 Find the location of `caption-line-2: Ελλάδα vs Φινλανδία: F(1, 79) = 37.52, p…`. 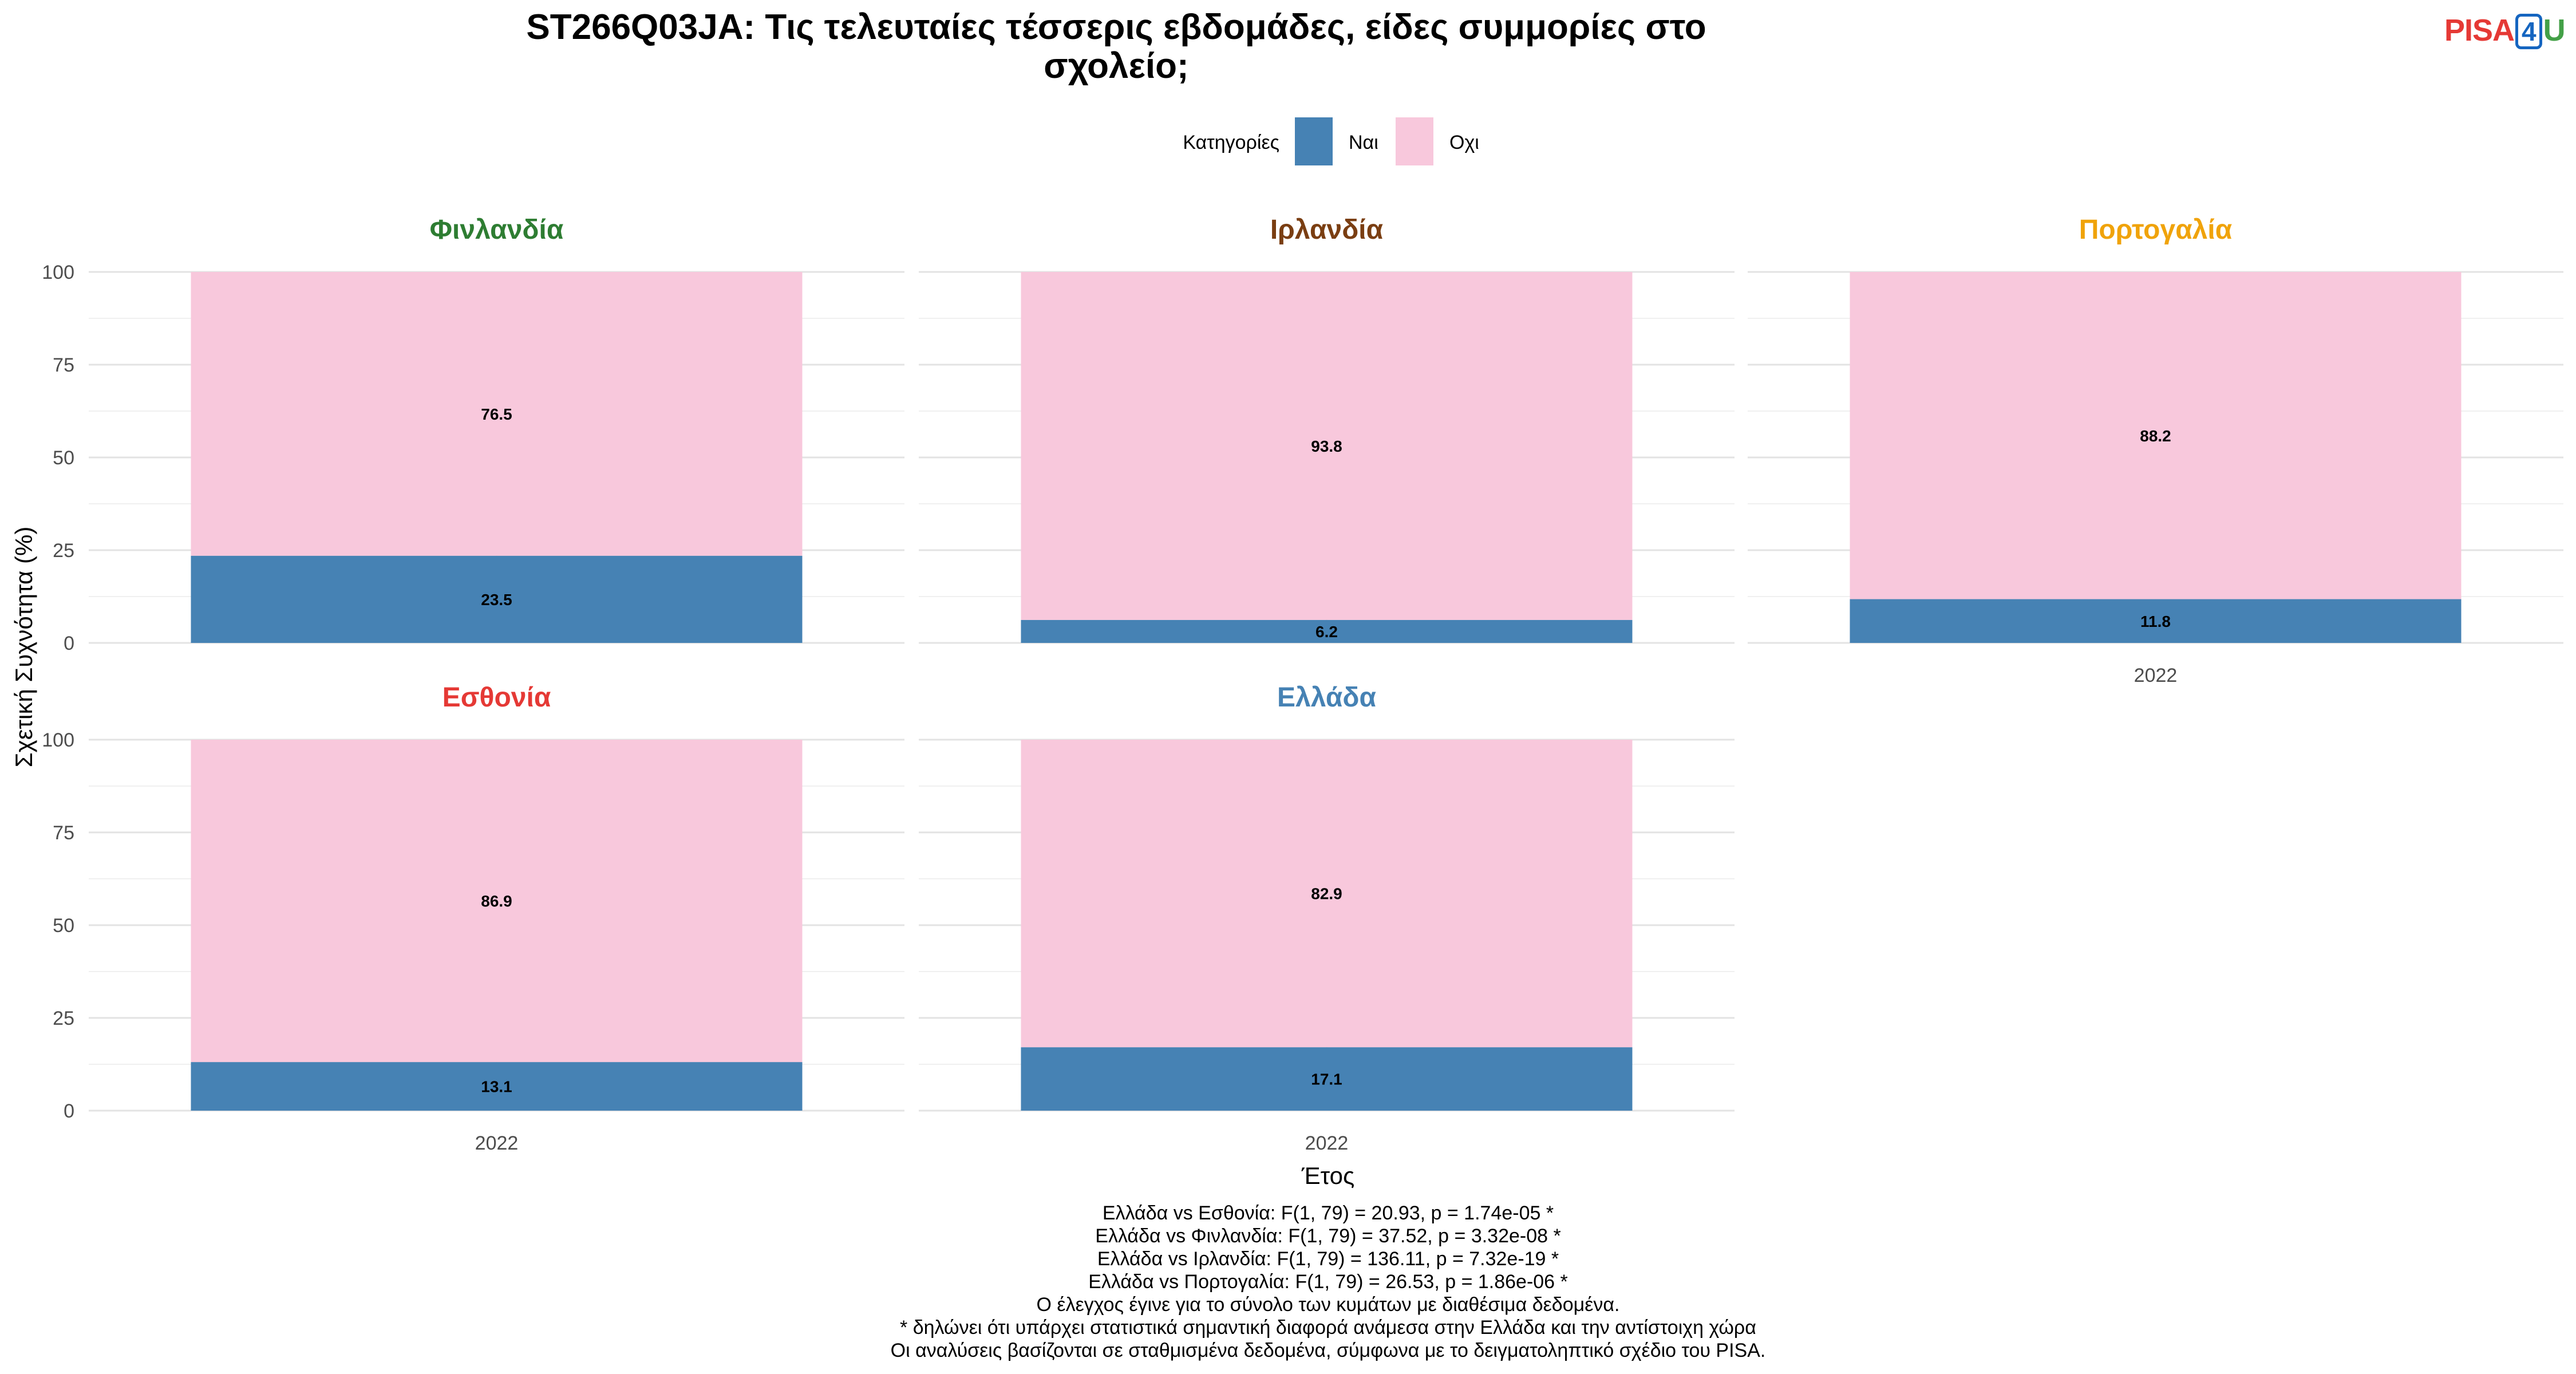

caption-line-2: Ελλάδα vs Φινλανδία: F(1, 79) = 37.52, p… is located at coordinates (1327, 1236).